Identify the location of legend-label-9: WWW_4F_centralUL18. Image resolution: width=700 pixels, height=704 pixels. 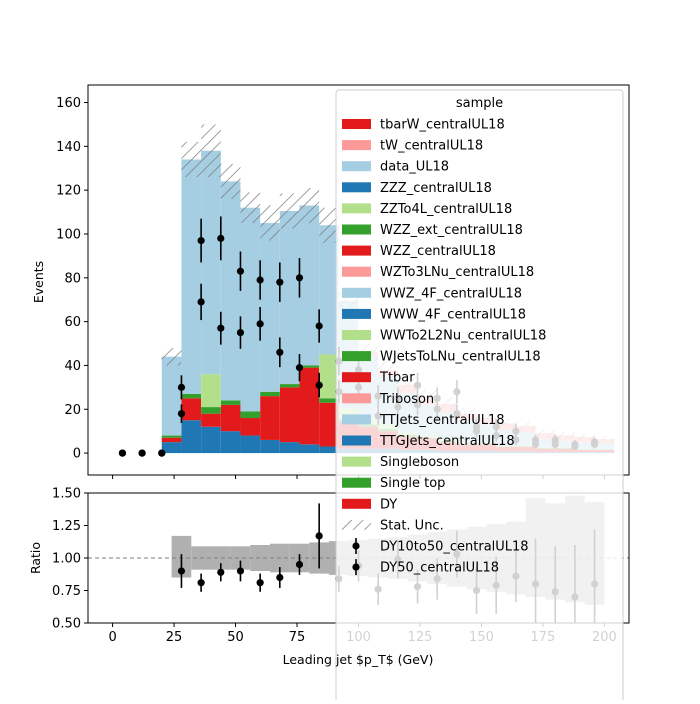
(453, 314).